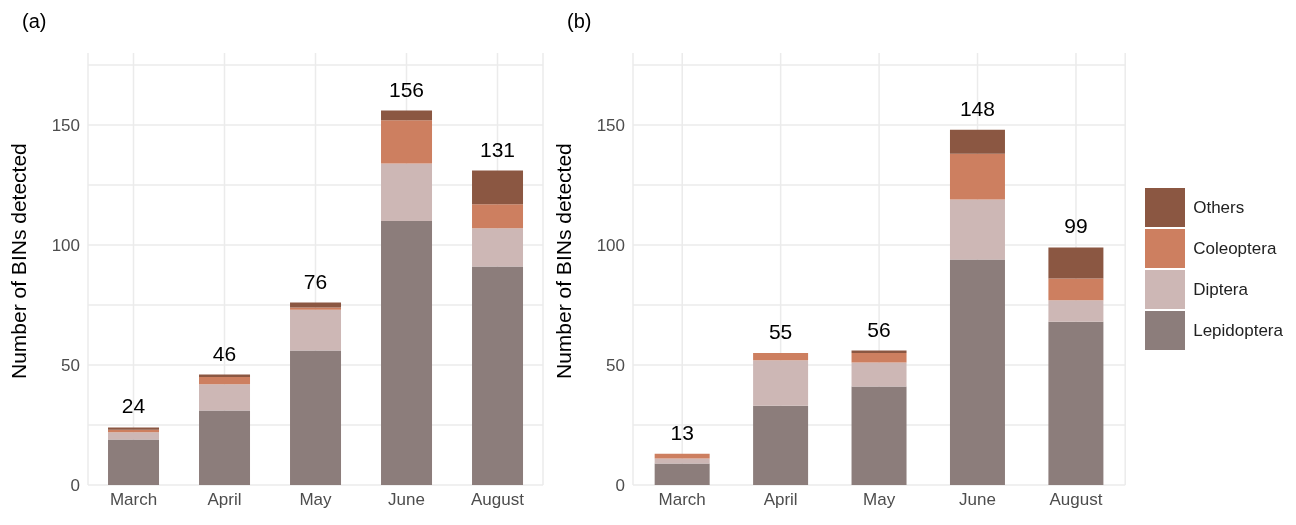 This screenshot has height=525, width=1296. Describe the element at coordinates (224, 353) in the screenshot. I see `total-label: 46` at that location.